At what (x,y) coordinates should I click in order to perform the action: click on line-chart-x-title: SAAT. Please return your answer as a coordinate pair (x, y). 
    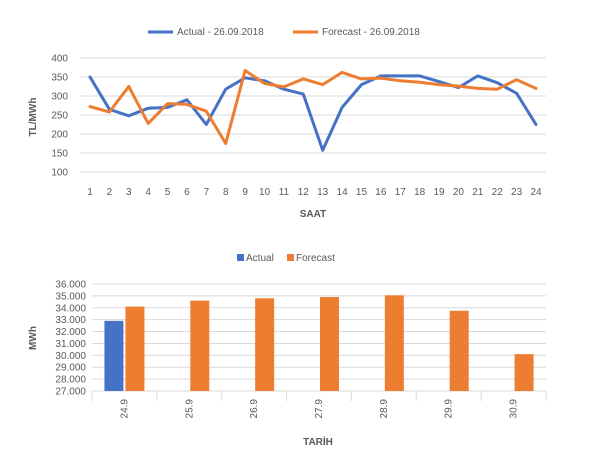
    Looking at the image, I should click on (313, 214).